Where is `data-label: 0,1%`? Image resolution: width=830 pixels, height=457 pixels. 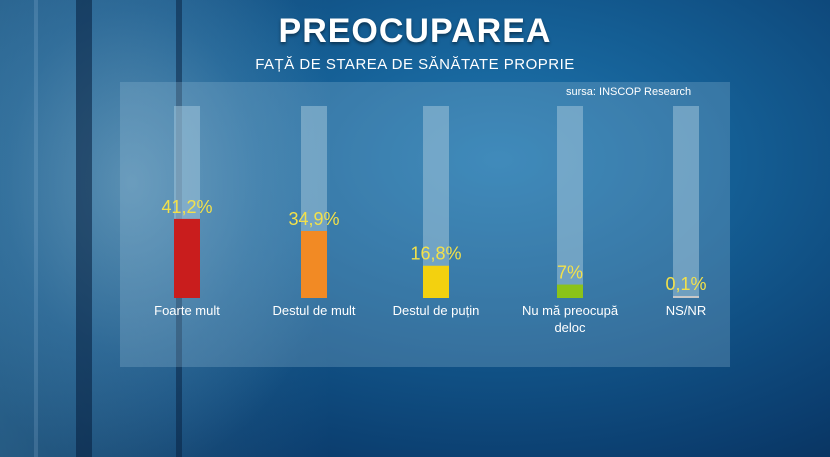 data-label: 0,1% is located at coordinates (685, 284).